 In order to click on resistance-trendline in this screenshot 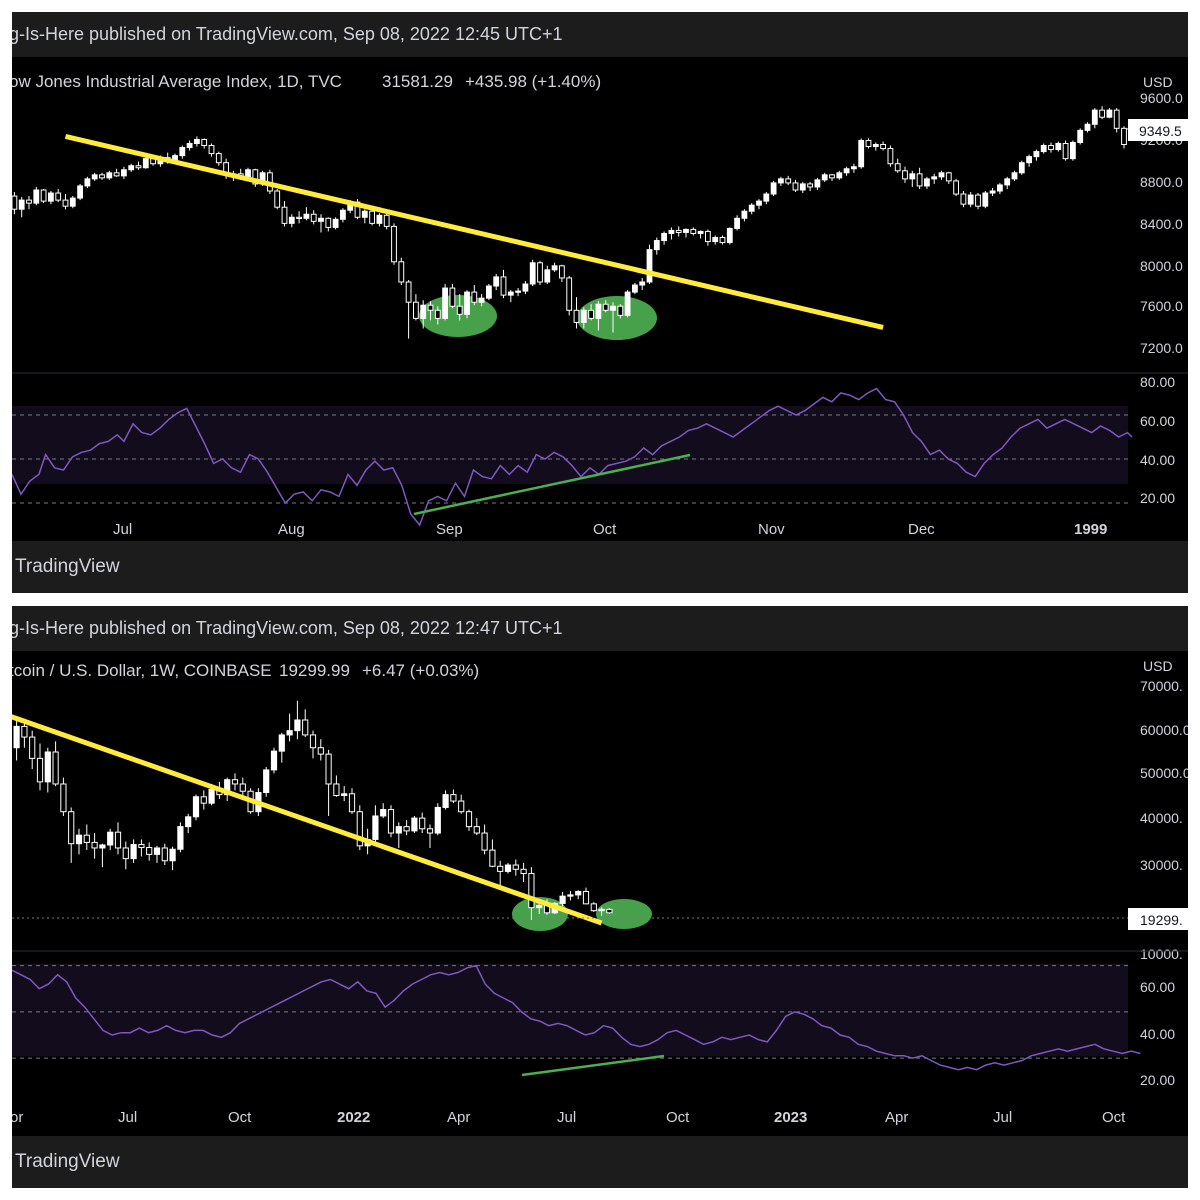, I will do `click(474, 231)`.